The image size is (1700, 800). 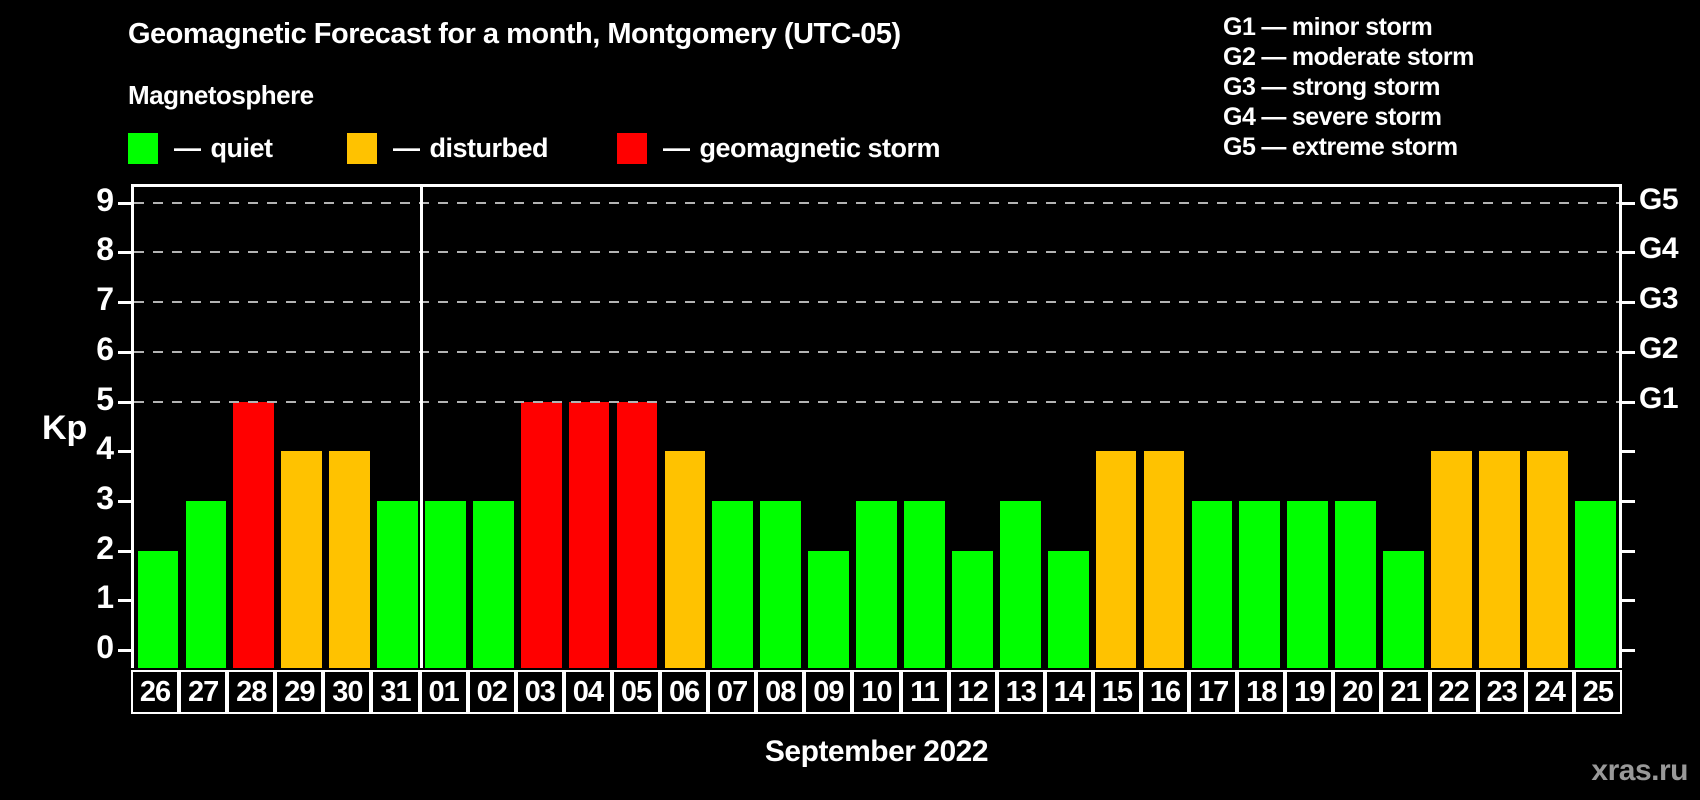 What do you see at coordinates (443, 692) in the screenshot?
I see `x-axis-day-label-01: 01` at bounding box center [443, 692].